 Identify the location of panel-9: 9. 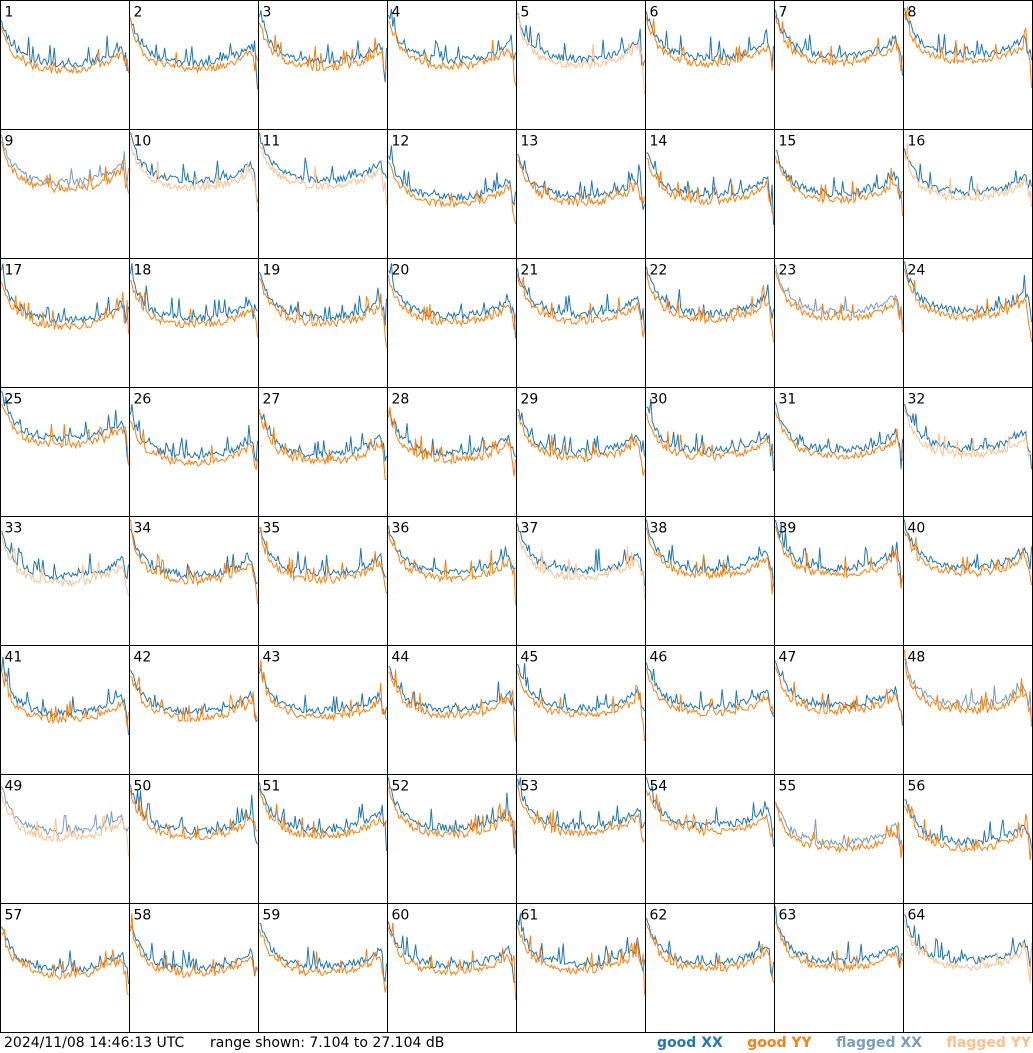
(65, 194).